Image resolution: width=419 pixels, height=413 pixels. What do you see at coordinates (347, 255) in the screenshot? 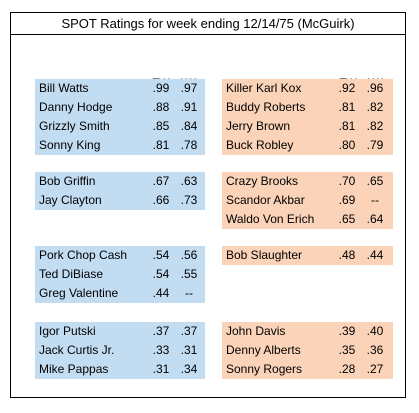
I see `this-week-rating: .48` at bounding box center [347, 255].